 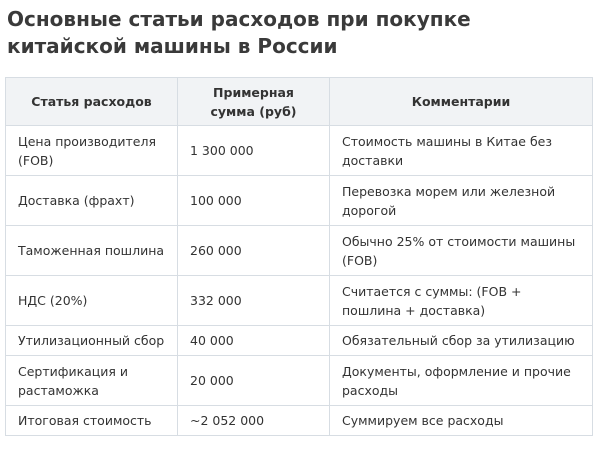 I want to click on cell-item: НДС (20%), so click(x=91, y=300).